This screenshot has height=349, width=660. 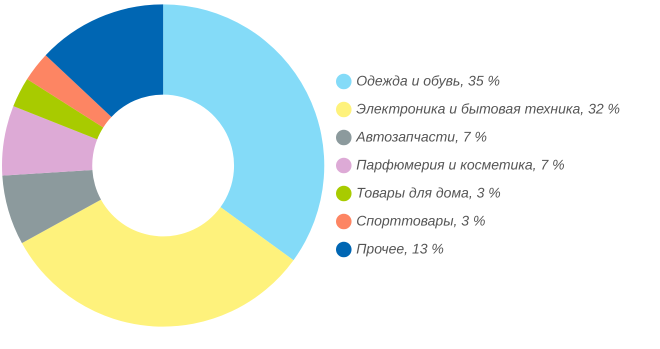 I want to click on legend-label: Спорттовары, 3 %, so click(x=421, y=220).